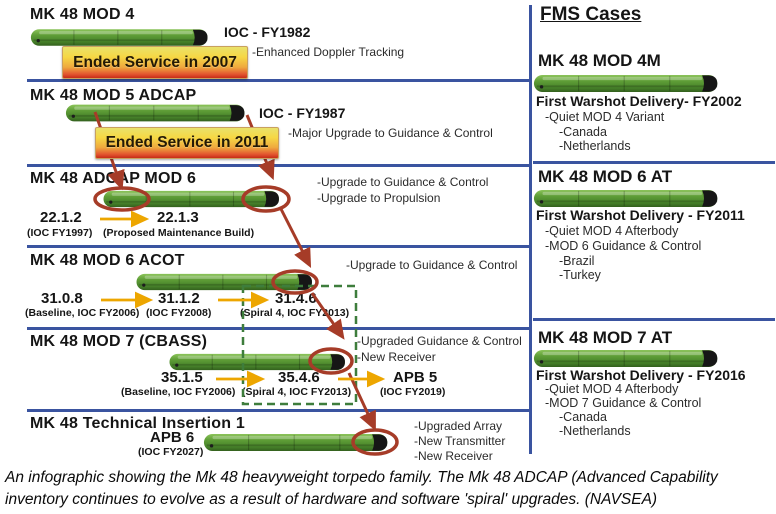 This screenshot has width=776, height=514. Describe the element at coordinates (267, 32) in the screenshot. I see `ioc-label: IOC - FY1982` at that location.